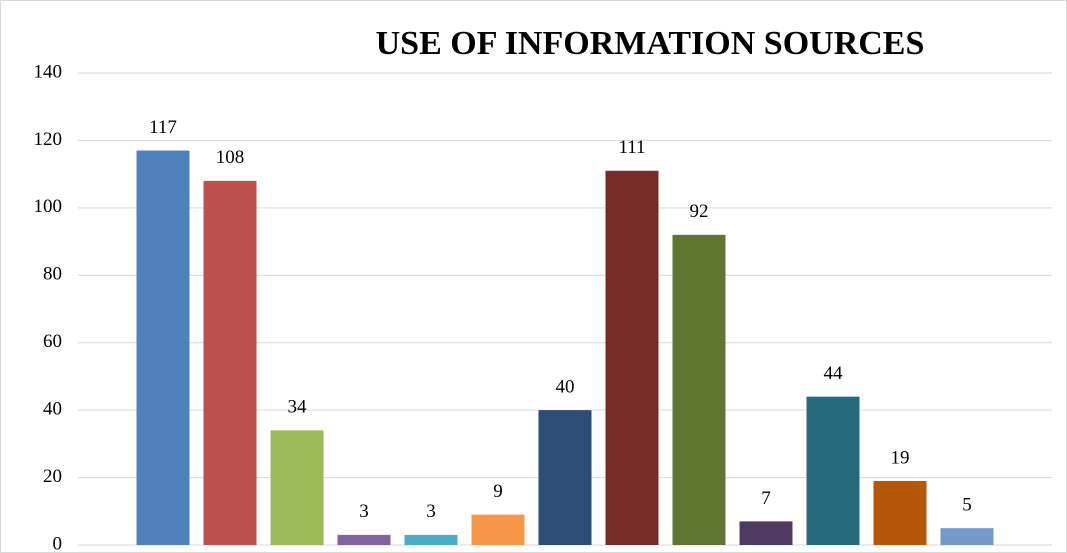 The height and width of the screenshot is (553, 1067). What do you see at coordinates (48, 139) in the screenshot?
I see `y-tick-label: 120` at bounding box center [48, 139].